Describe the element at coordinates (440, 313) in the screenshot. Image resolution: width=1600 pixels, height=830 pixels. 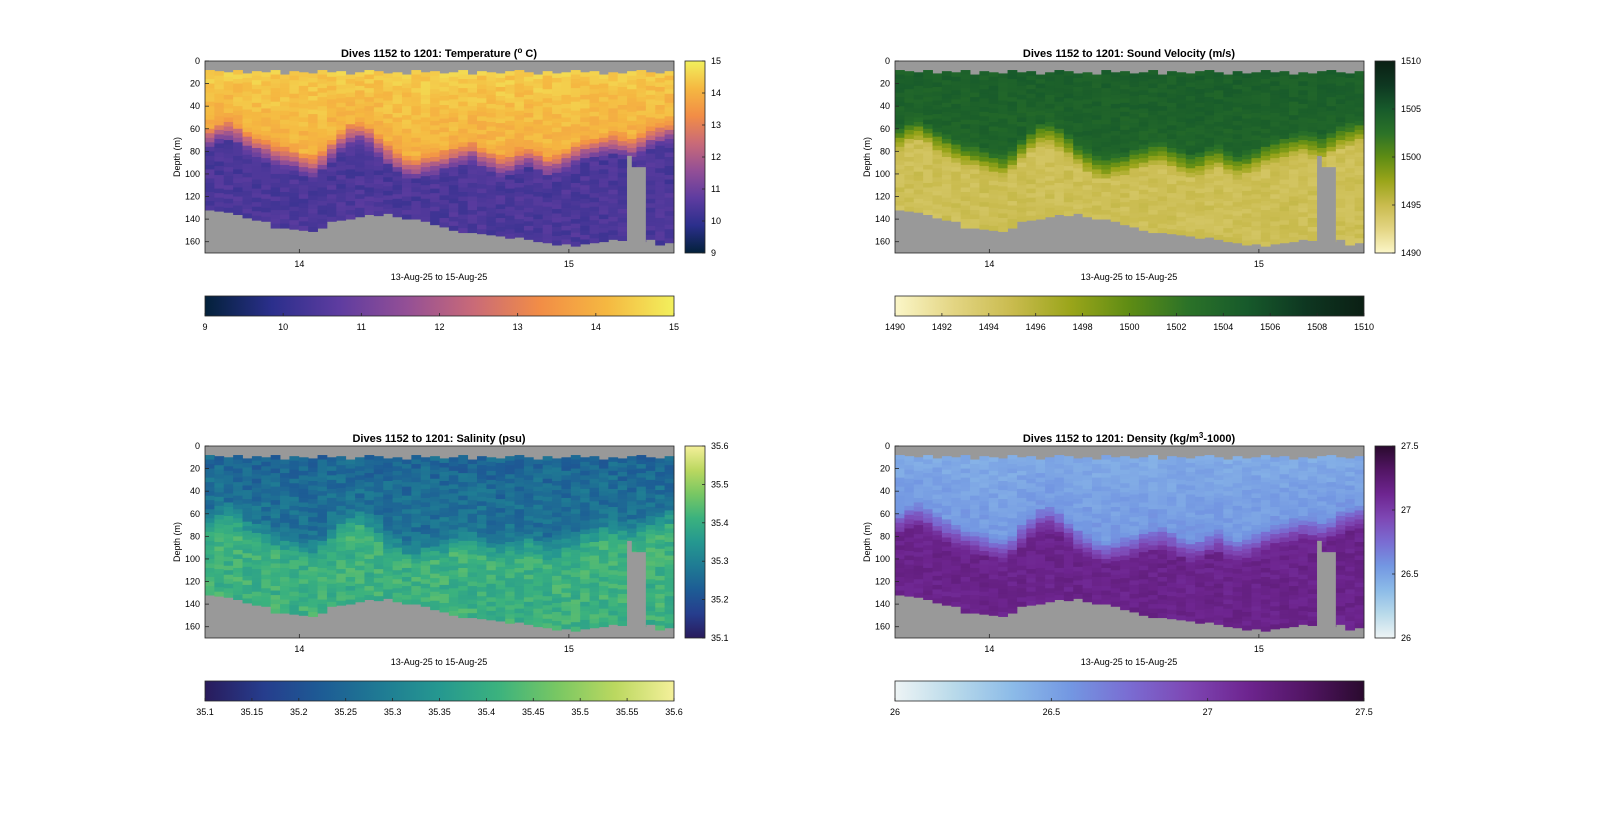
I see `temperature-horizontal-colorbar: 9 10 11 12 13 14 15` at that location.